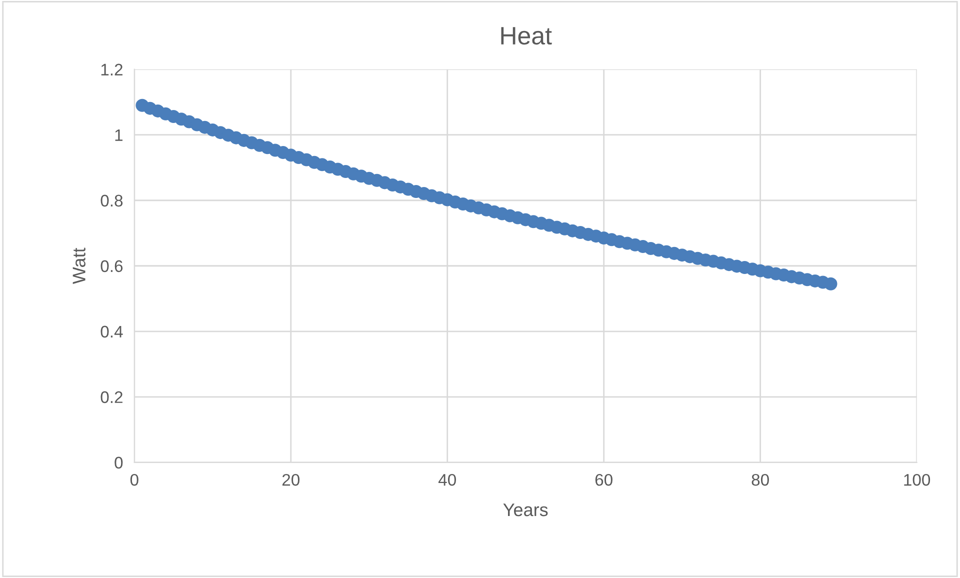 The height and width of the screenshot is (578, 960). Describe the element at coordinates (79, 266) in the screenshot. I see `y-axis-title: Watt` at that location.